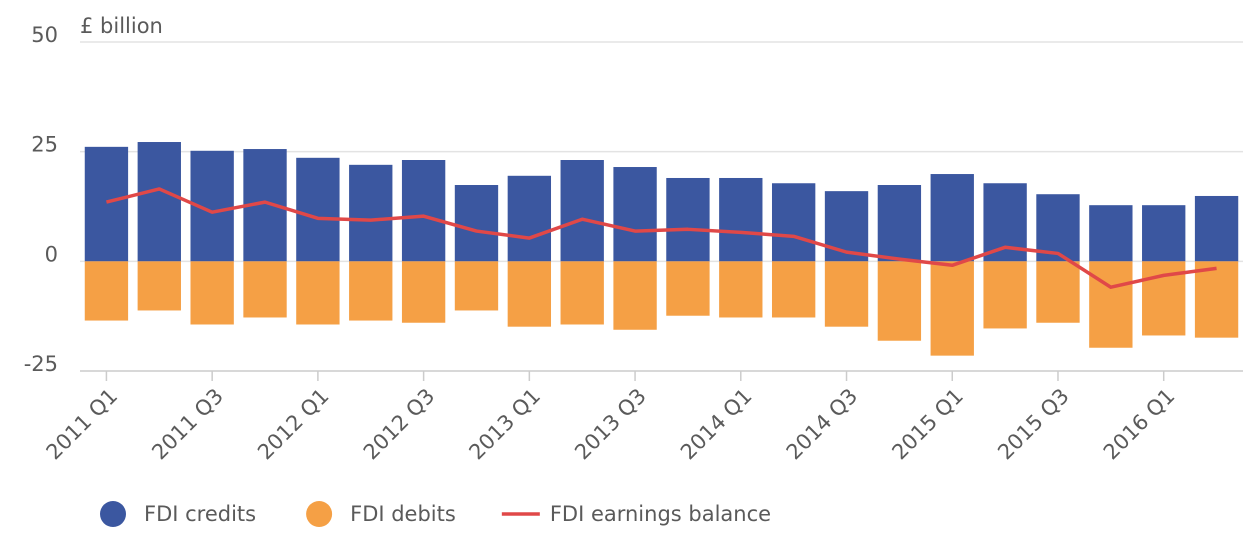  Describe the element at coordinates (44, 35) in the screenshot. I see `y-tick-label: 50` at that location.